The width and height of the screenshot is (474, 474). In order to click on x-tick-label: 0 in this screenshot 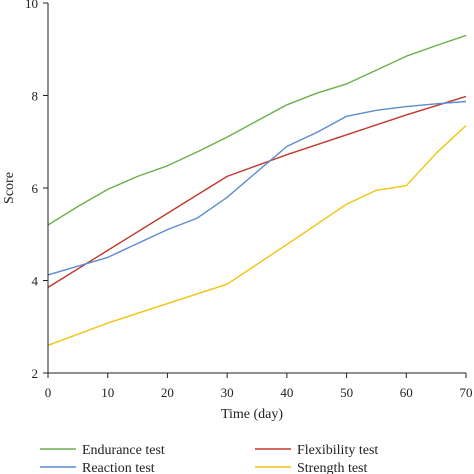, I will do `click(48, 392)`.